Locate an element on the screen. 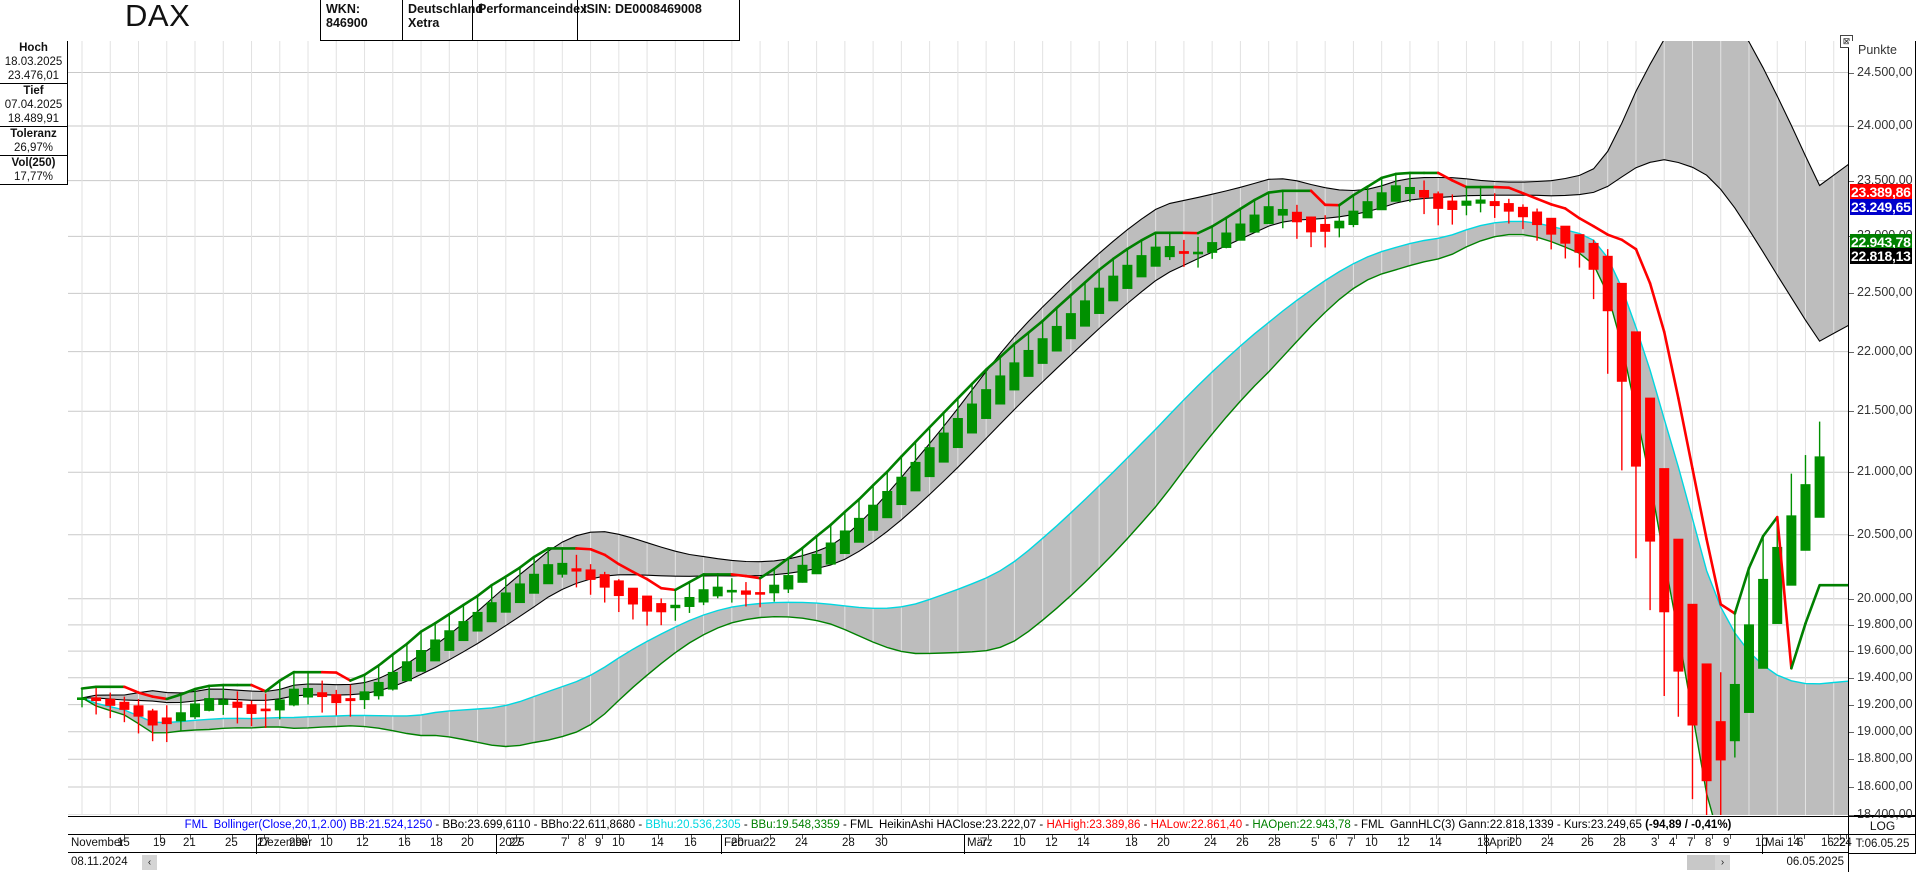 The width and height of the screenshot is (1916, 882). price-axis-label: 19.400,00 is located at coordinates (1885, 676).